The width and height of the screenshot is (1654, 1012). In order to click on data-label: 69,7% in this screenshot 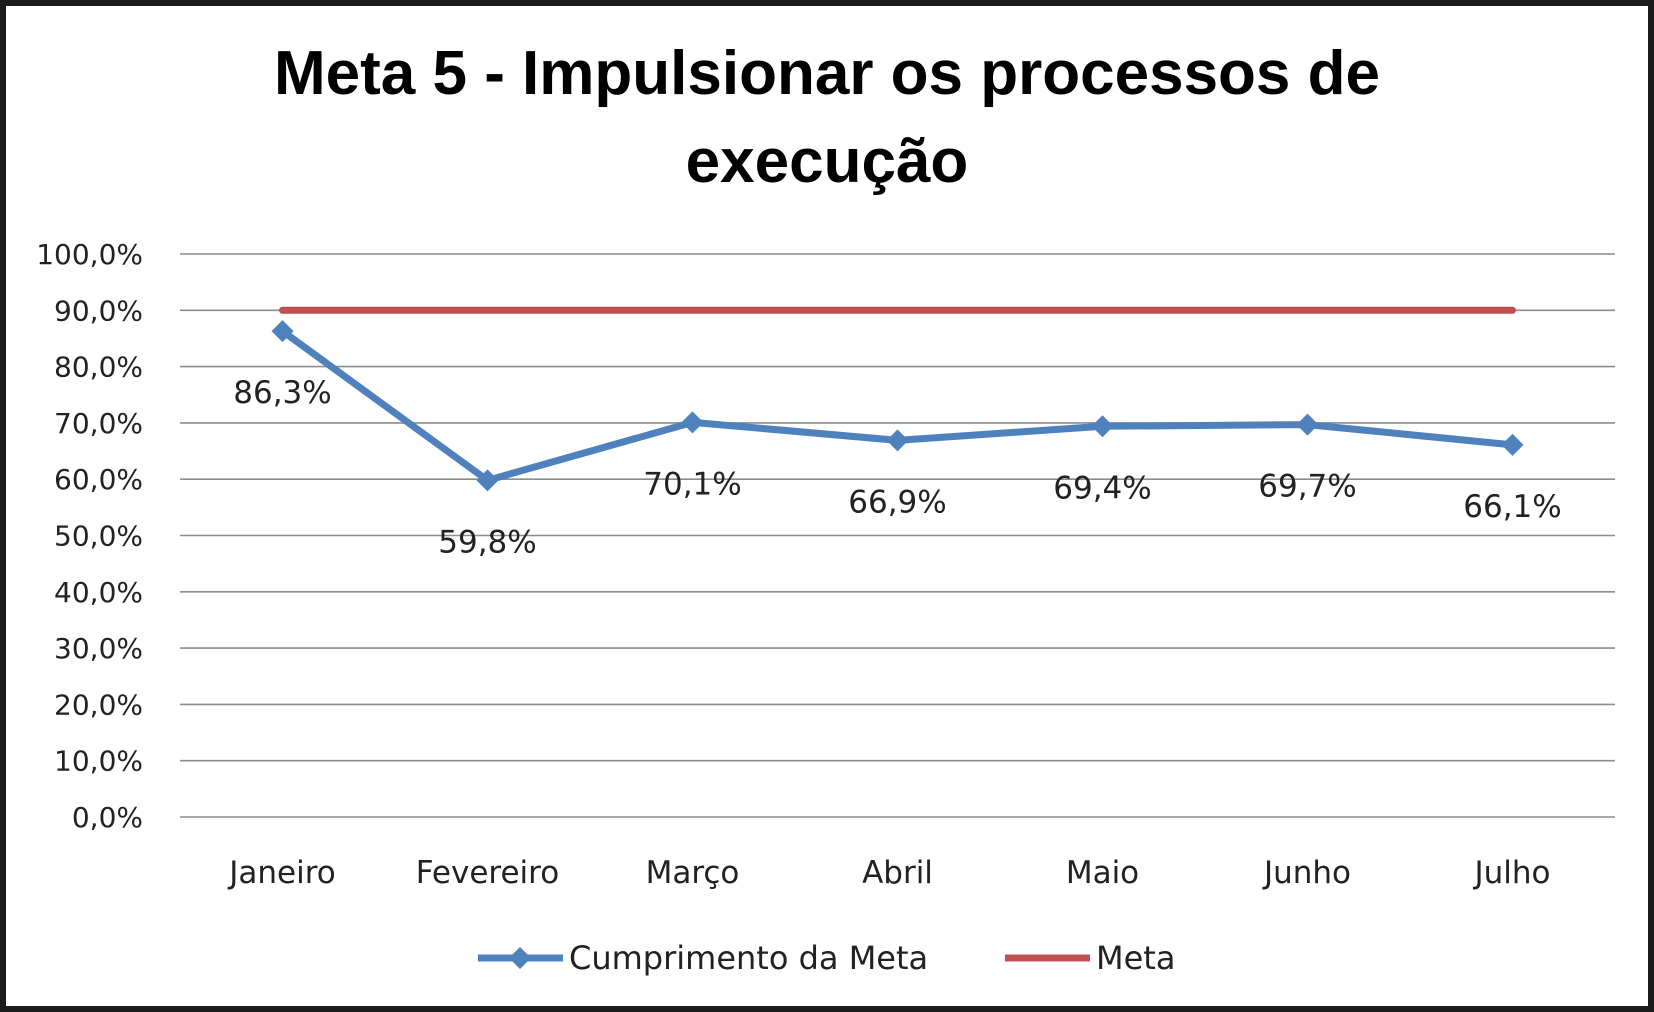, I will do `click(1307, 487)`.